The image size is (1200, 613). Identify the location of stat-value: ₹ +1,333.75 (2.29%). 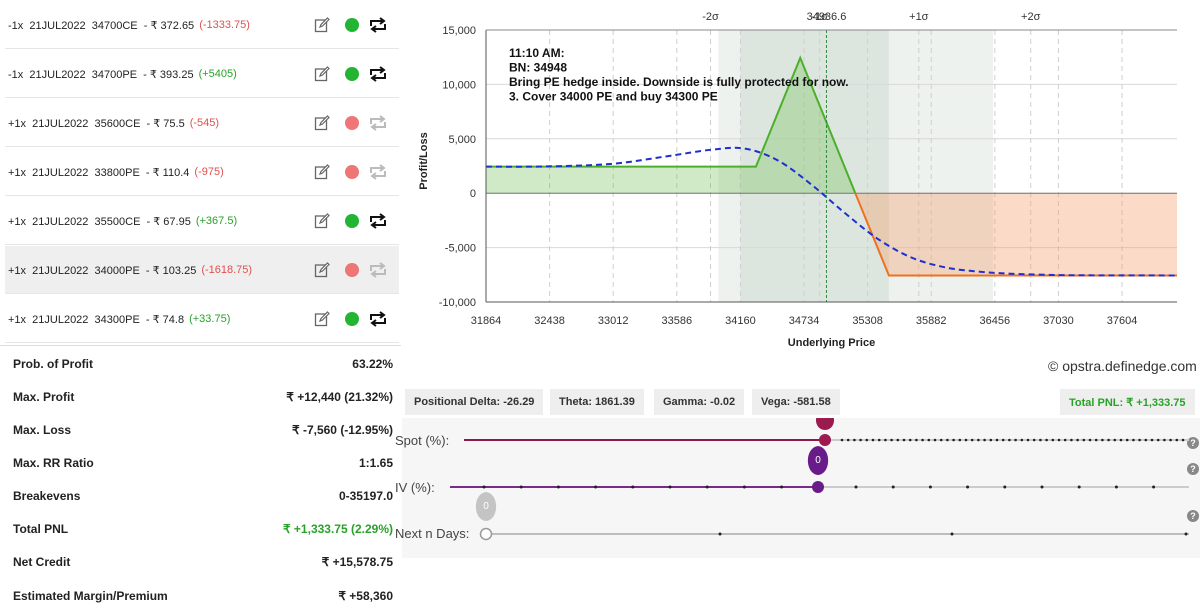
(337, 529).